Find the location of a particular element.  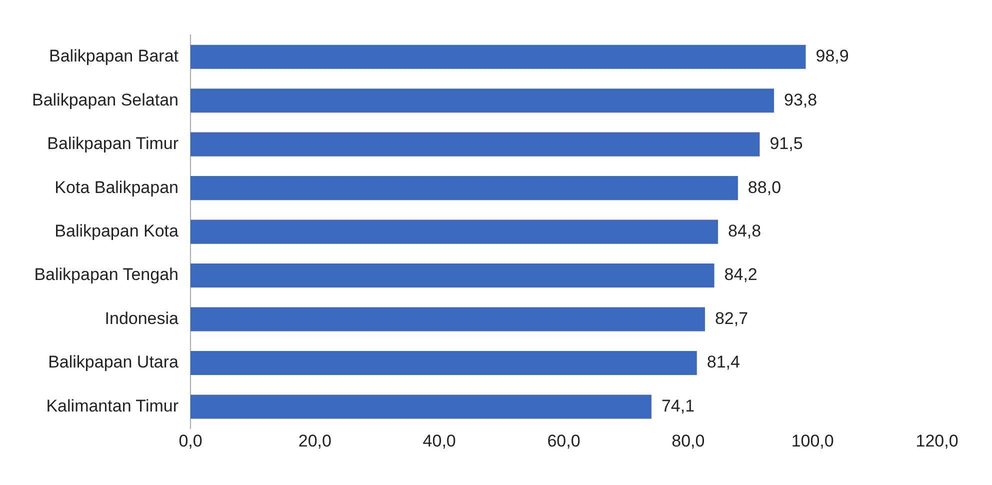

y-tick-label: Balikpapan Barat is located at coordinates (114, 56).